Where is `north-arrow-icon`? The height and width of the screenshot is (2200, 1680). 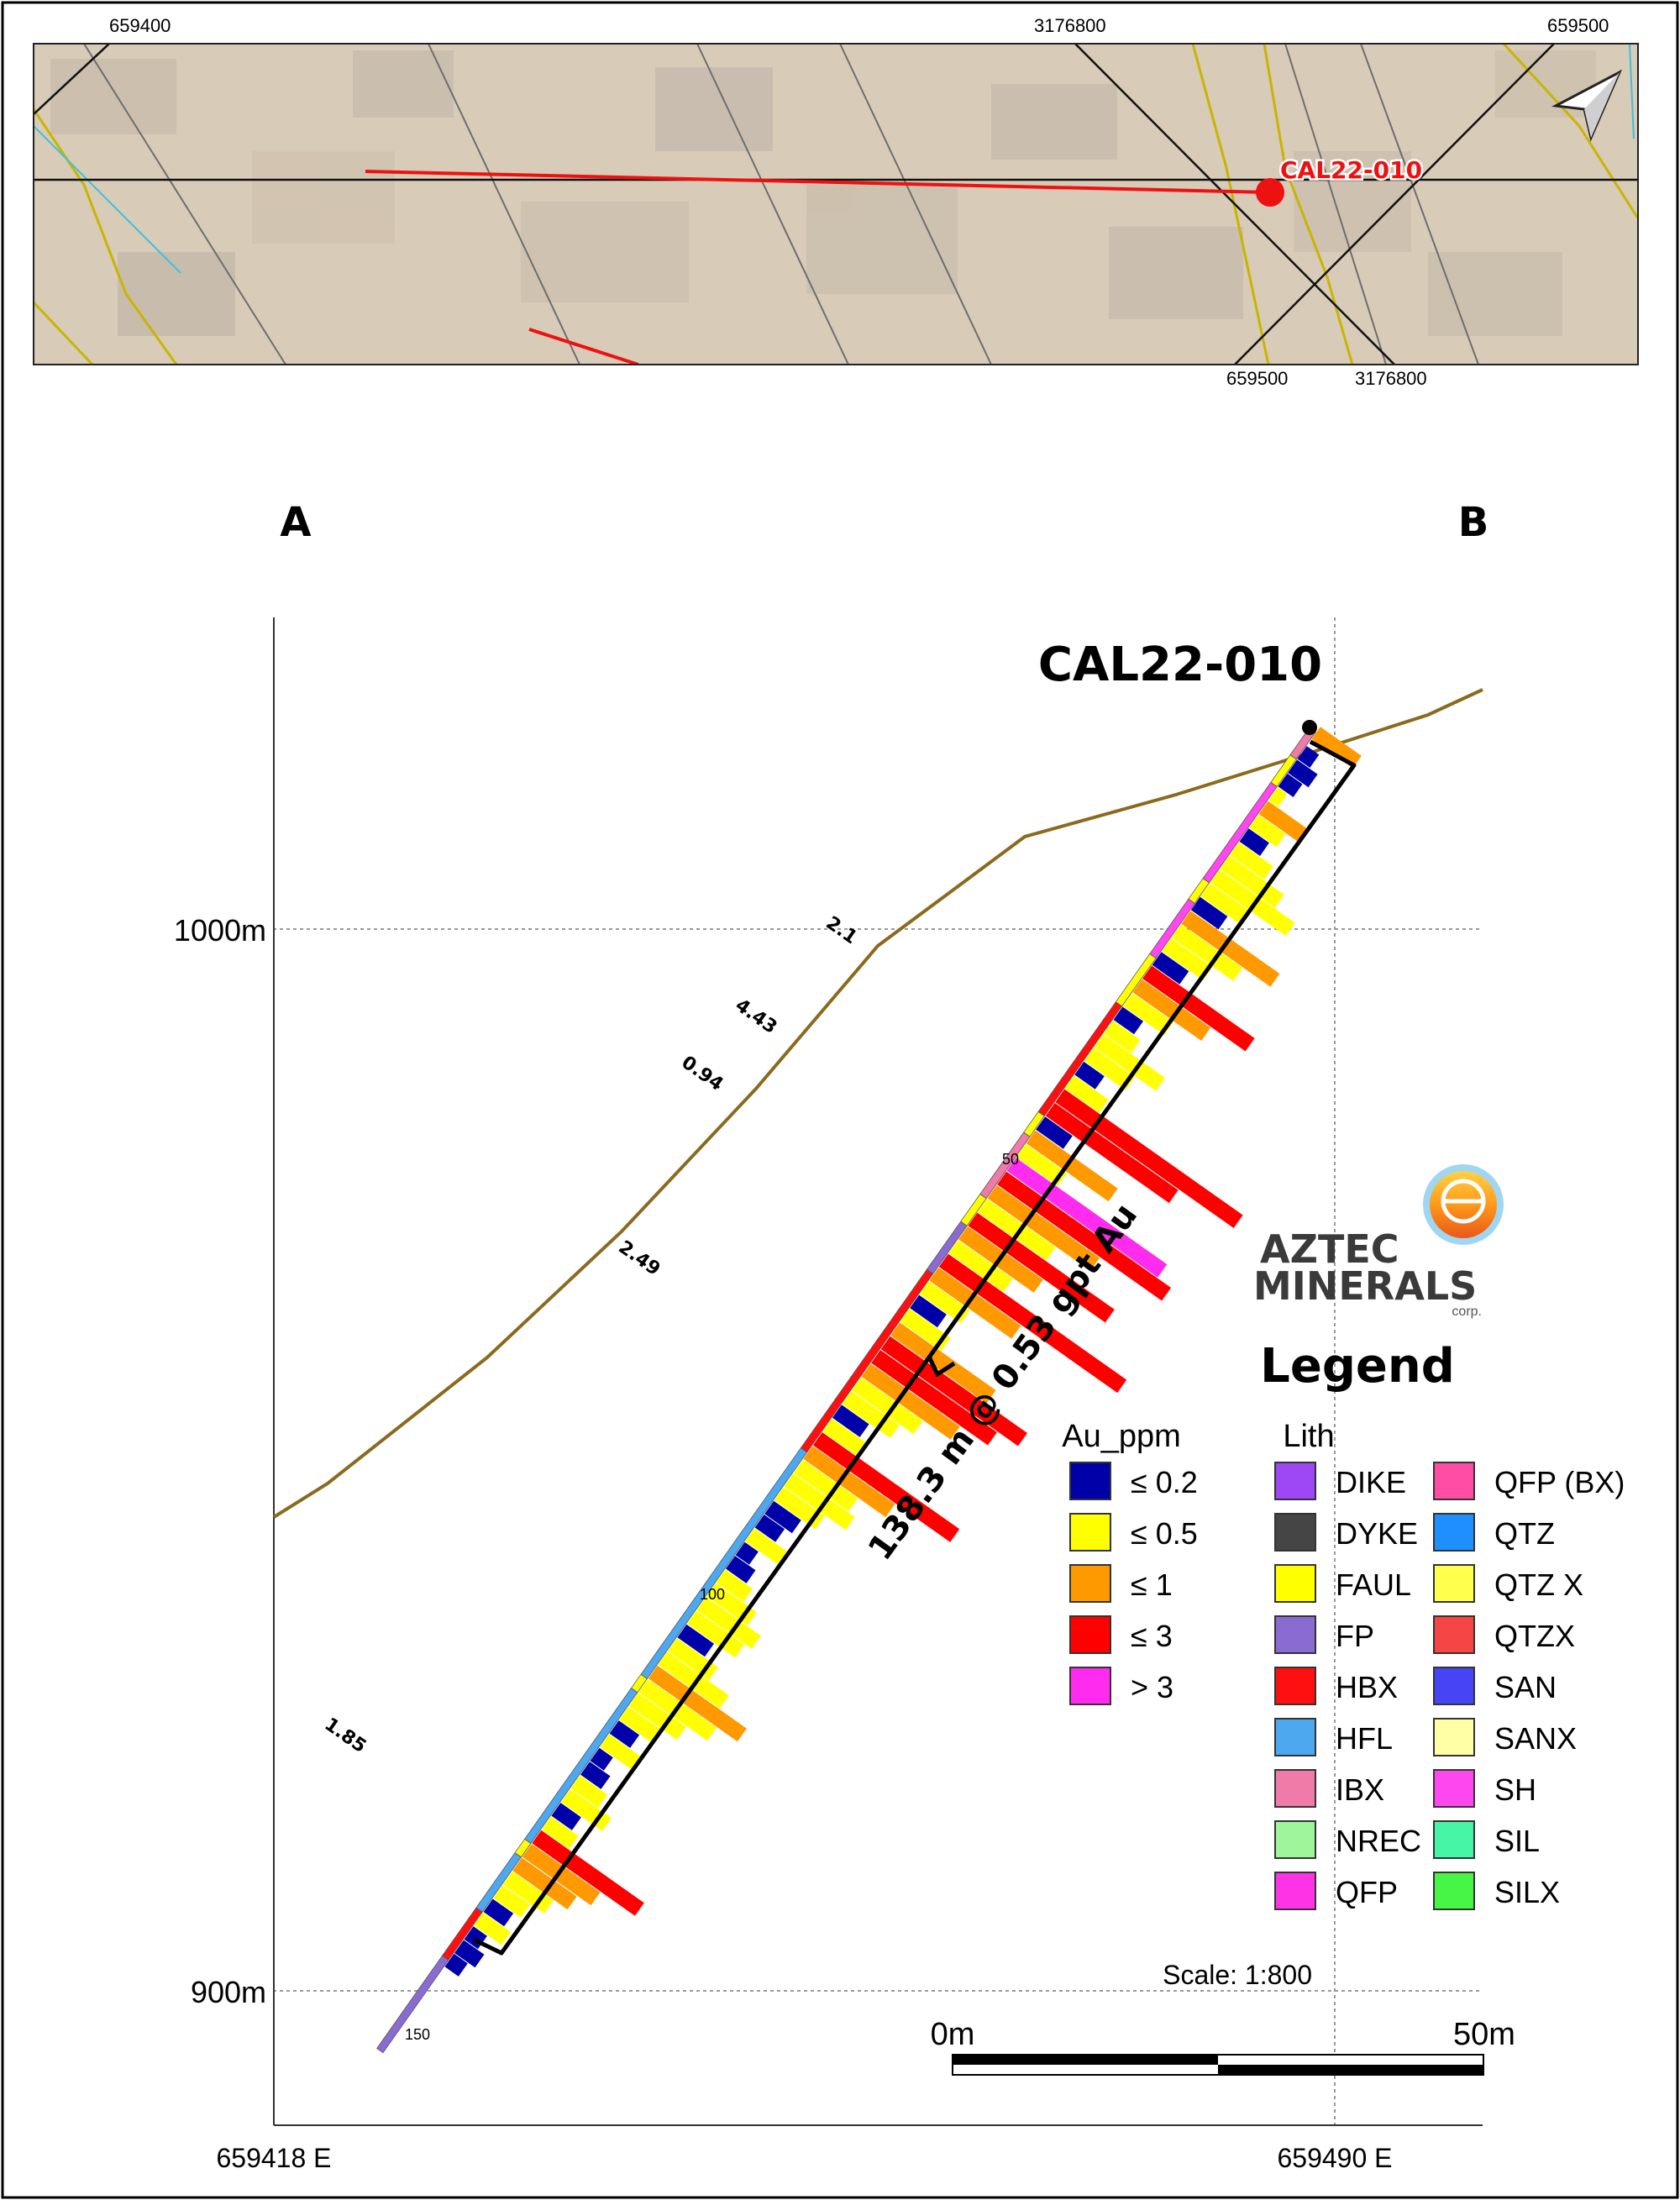 north-arrow-icon is located at coordinates (1587, 105).